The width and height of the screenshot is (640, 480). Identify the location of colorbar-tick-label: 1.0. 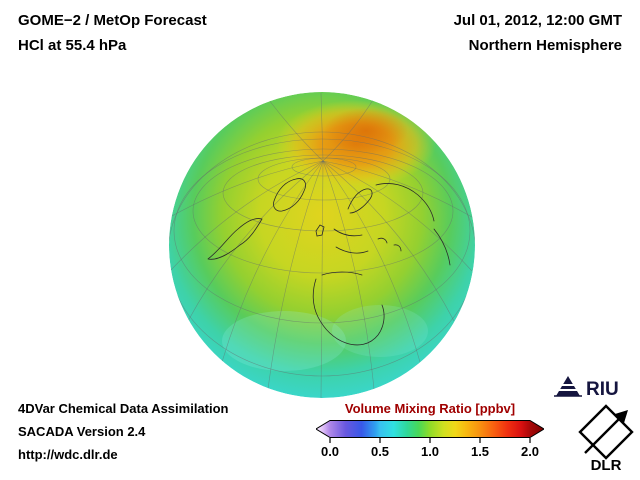
(430, 451).